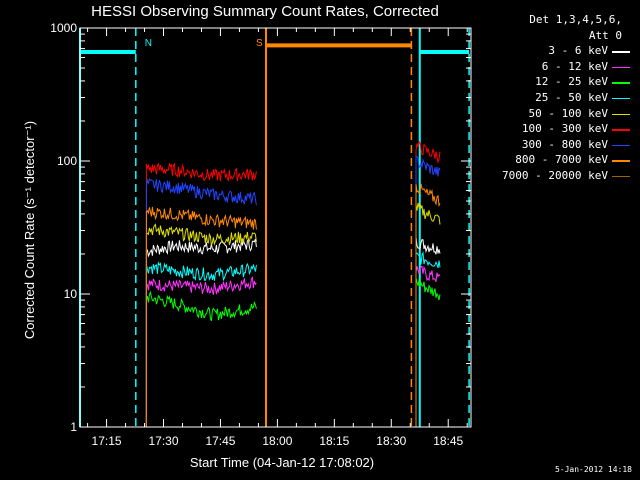  I want to click on legend-entry: 300 - 800 keV, so click(561, 145).